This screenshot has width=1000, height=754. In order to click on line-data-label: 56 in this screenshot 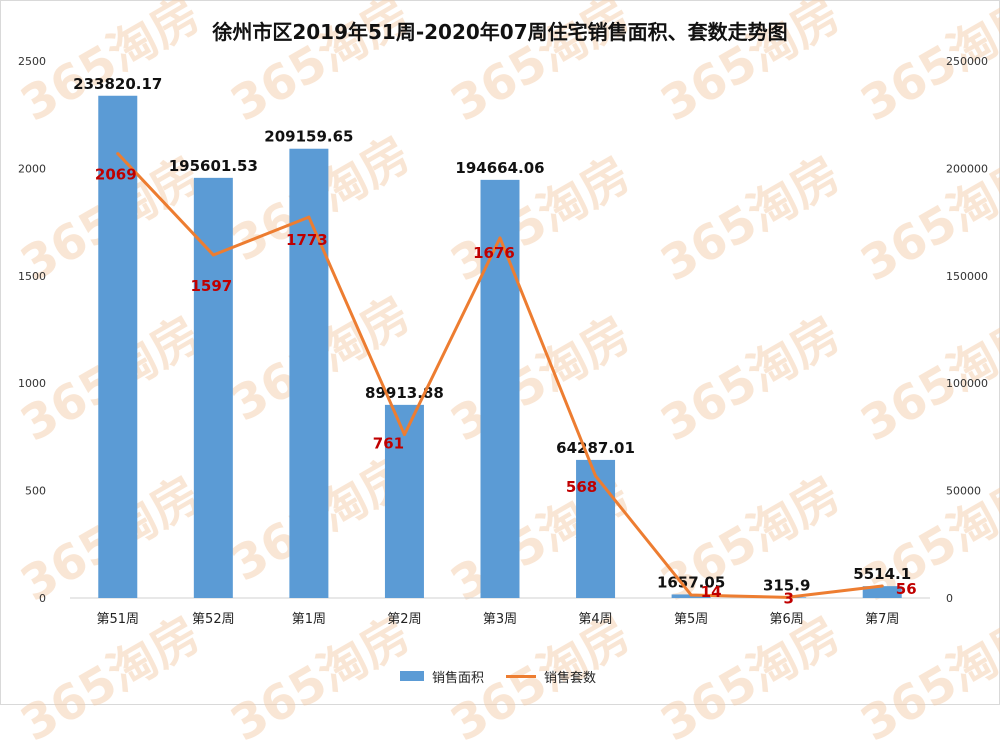, I will do `click(906, 589)`.